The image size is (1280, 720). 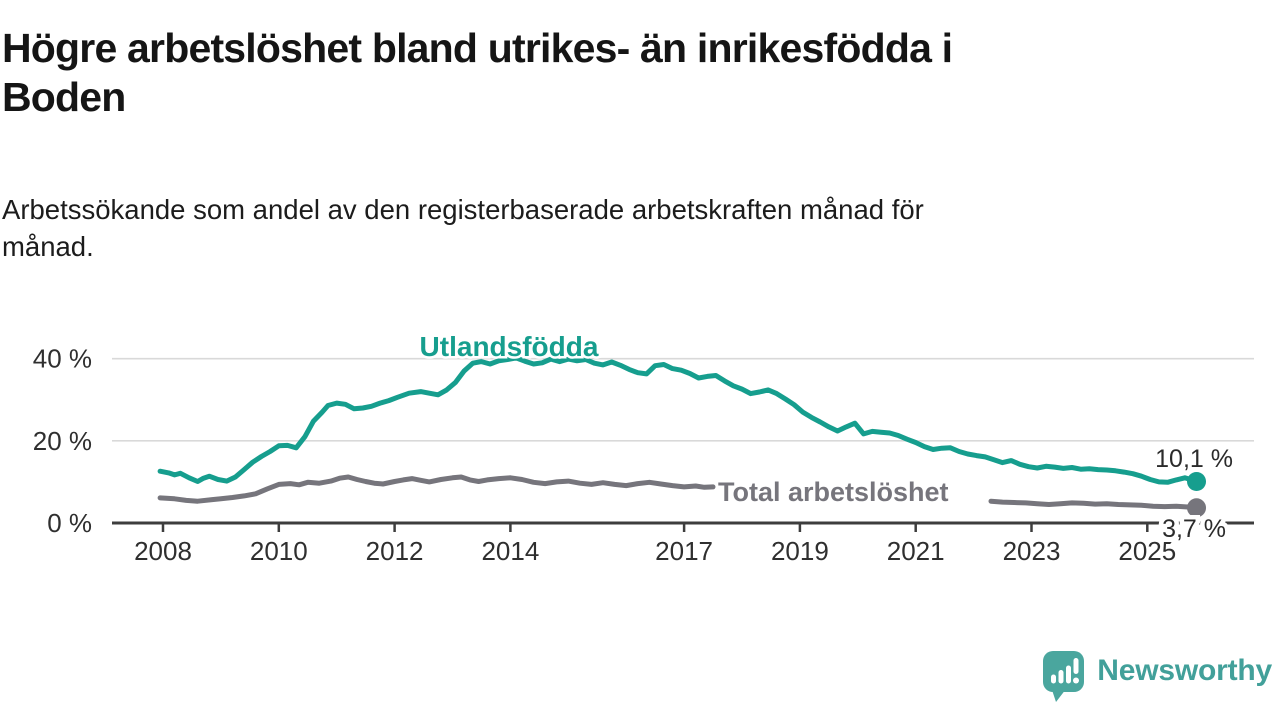 I want to click on page-title-line2: Boden, so click(x=64, y=97).